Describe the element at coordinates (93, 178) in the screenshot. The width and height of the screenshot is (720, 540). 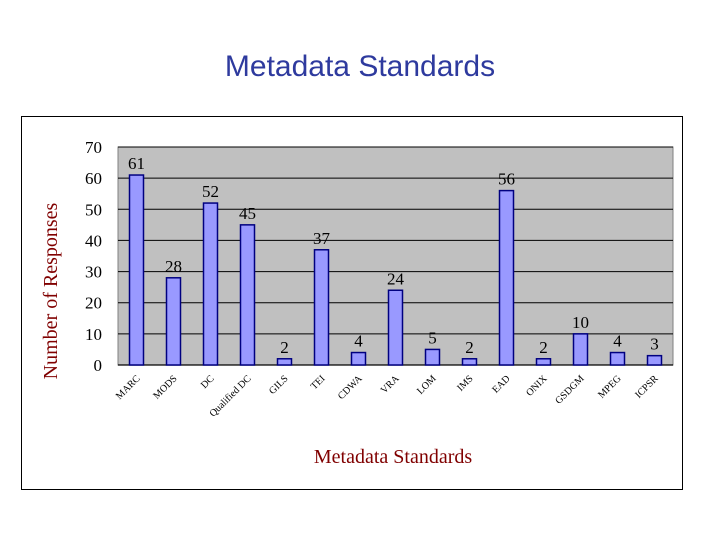
I see `y-tick-label: 60` at that location.